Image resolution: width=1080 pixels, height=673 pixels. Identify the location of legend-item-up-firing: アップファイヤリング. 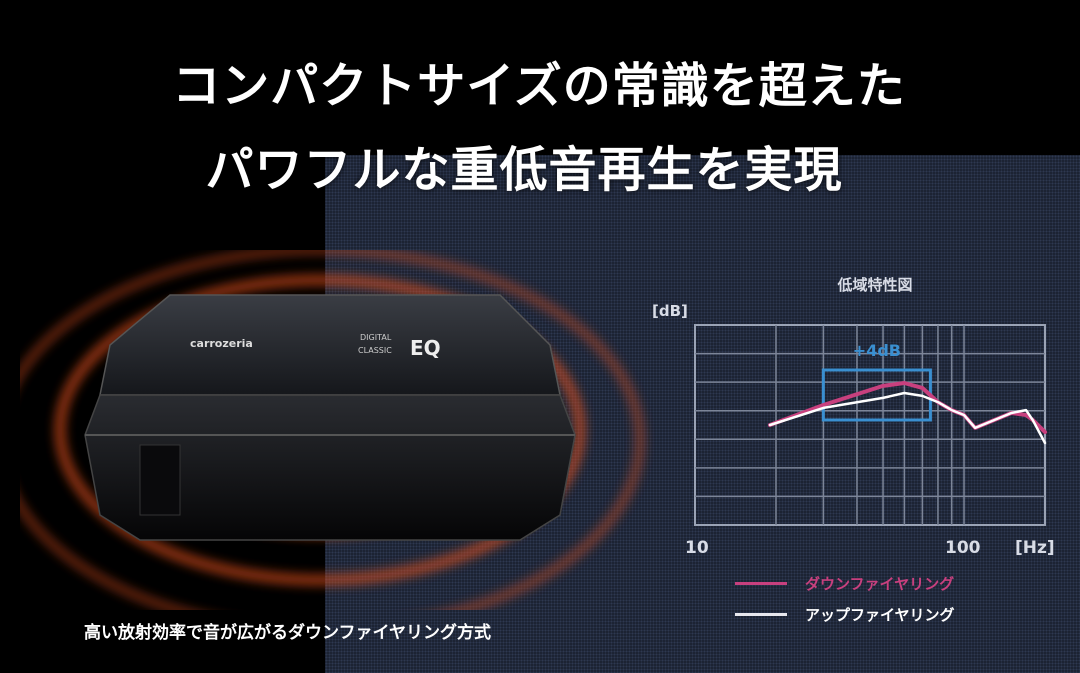
(845, 614).